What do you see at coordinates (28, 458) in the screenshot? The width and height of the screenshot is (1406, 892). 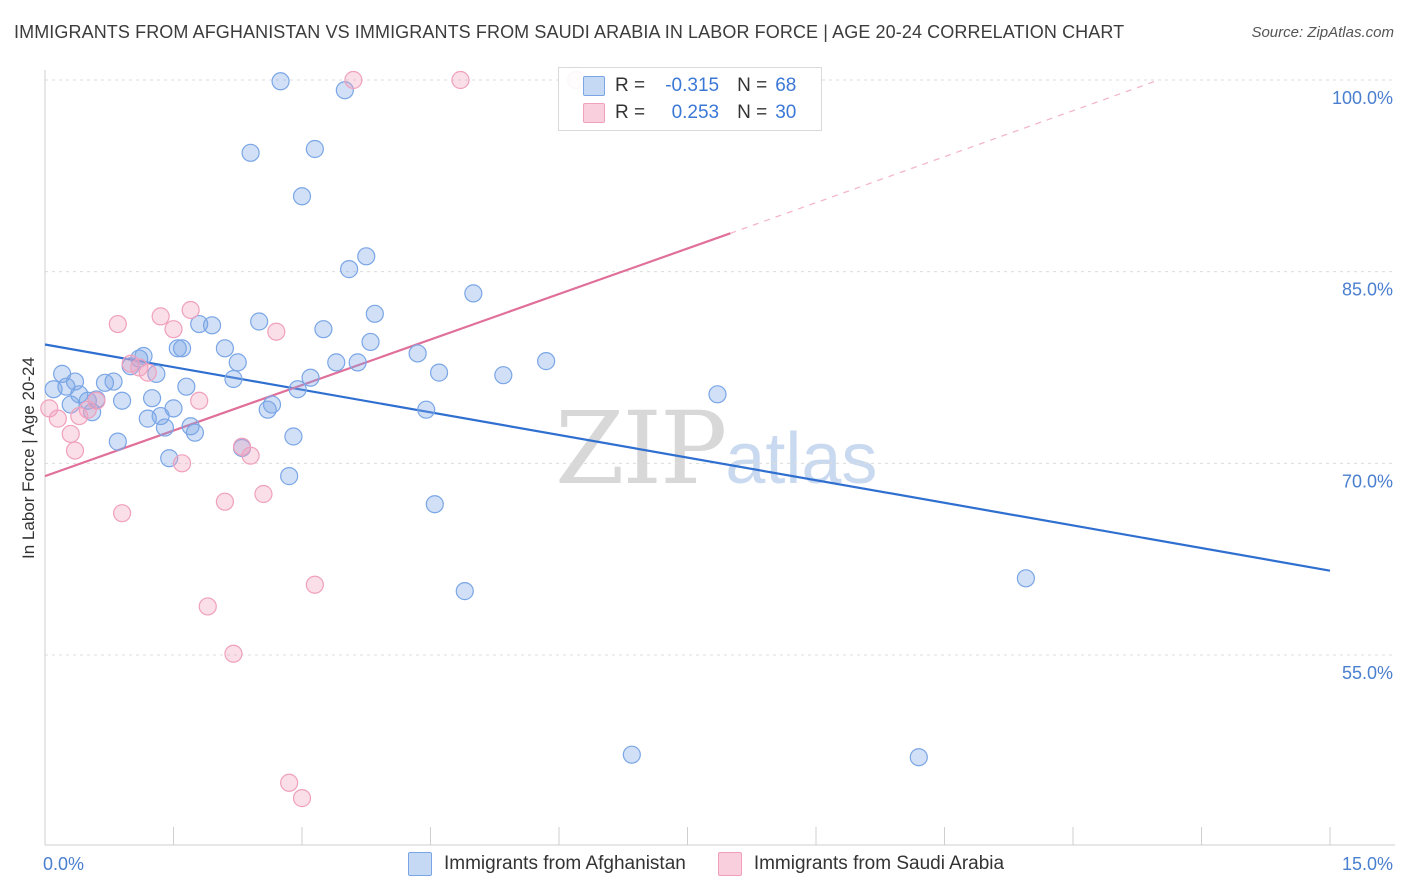 I see `y-axis-label: In Labor Force | Age 20-24` at bounding box center [28, 458].